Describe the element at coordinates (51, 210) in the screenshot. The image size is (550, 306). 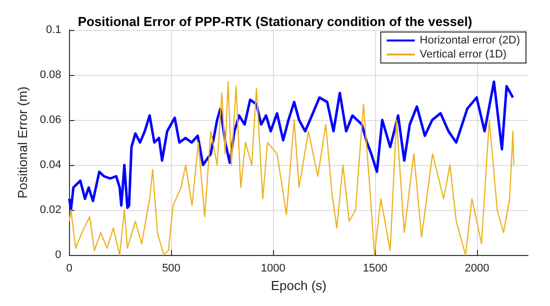
I see `y-tick-label: 0.02` at that location.